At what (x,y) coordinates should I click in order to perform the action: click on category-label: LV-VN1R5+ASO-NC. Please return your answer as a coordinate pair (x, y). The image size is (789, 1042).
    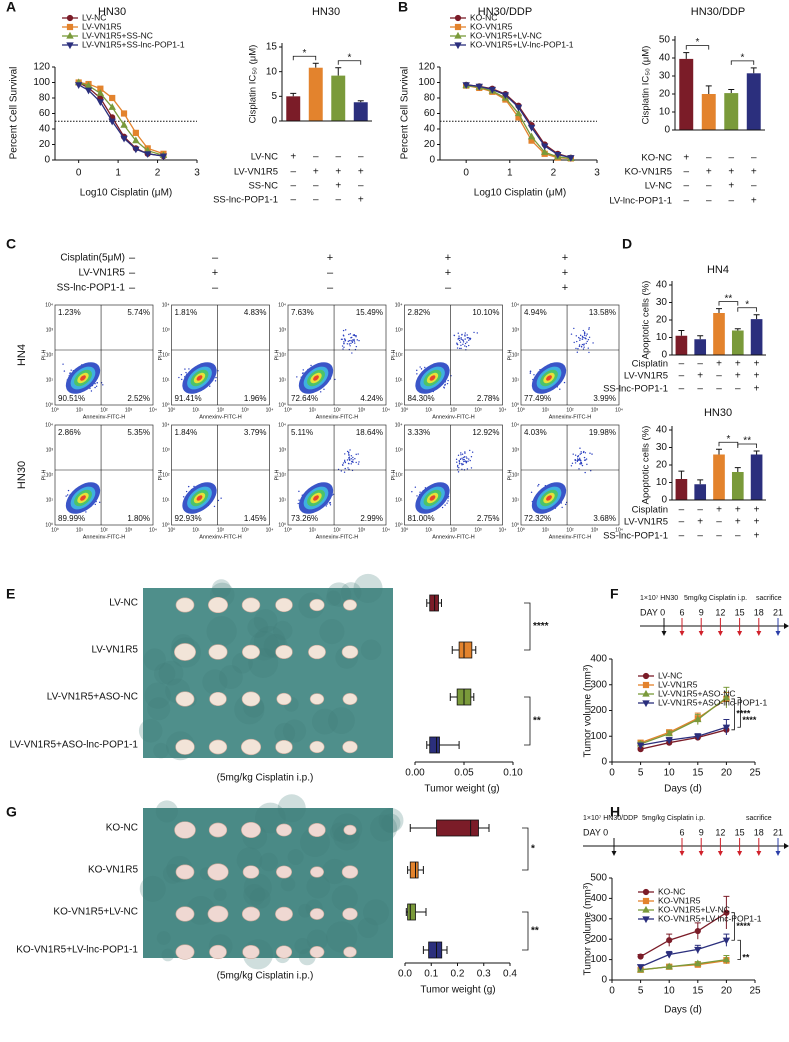
    Looking at the image, I should click on (92, 697).